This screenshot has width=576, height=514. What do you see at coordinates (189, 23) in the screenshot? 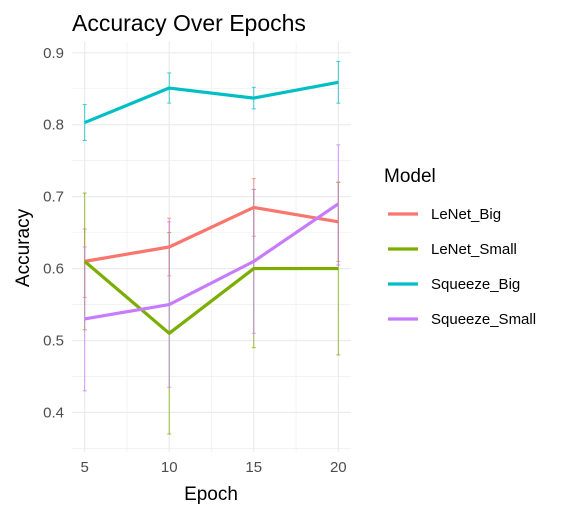
I see `chart-title: Accuracy Over Epochs` at bounding box center [189, 23].